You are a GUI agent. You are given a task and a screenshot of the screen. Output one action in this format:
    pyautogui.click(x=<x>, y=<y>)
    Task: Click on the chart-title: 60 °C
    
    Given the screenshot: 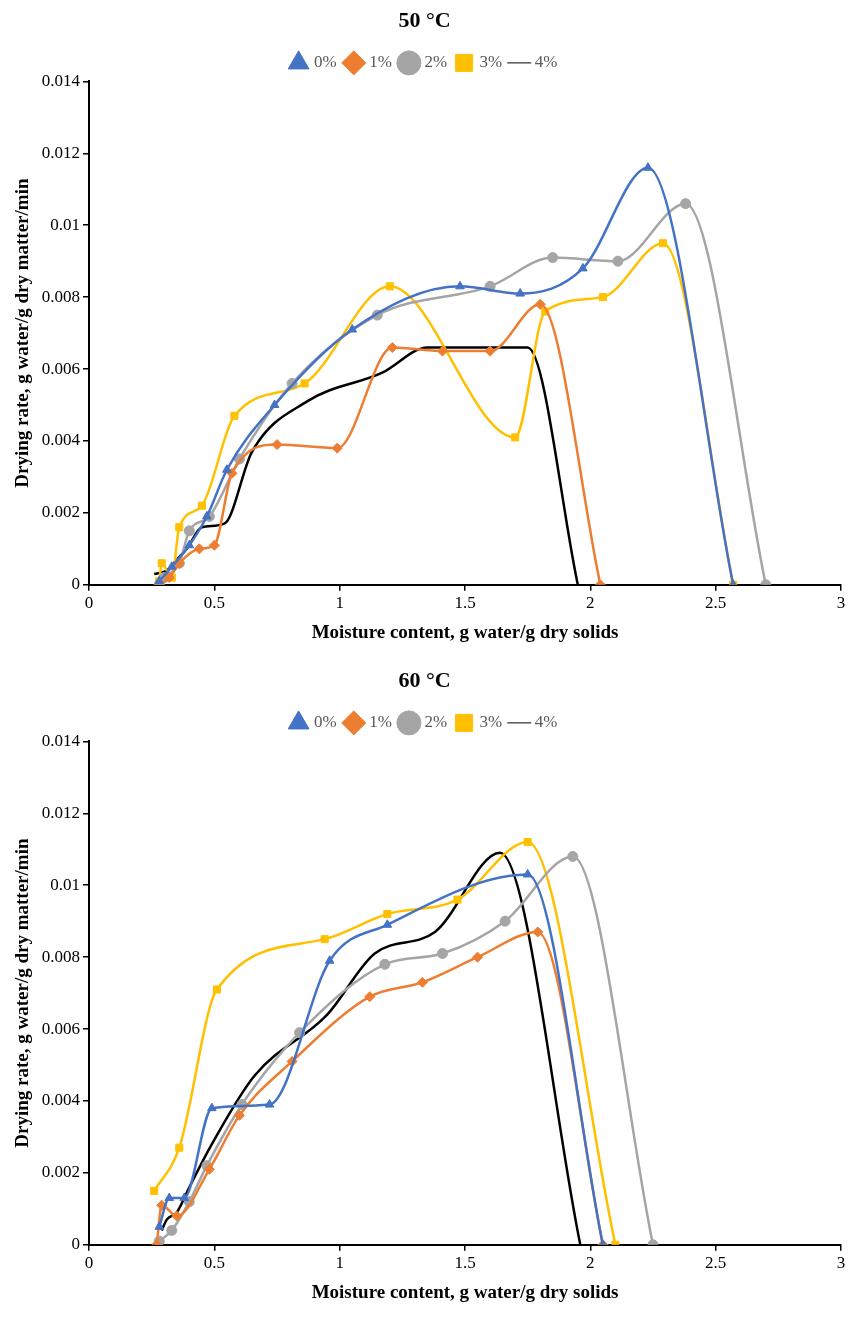 What is the action you would take?
    pyautogui.click(x=424, y=679)
    